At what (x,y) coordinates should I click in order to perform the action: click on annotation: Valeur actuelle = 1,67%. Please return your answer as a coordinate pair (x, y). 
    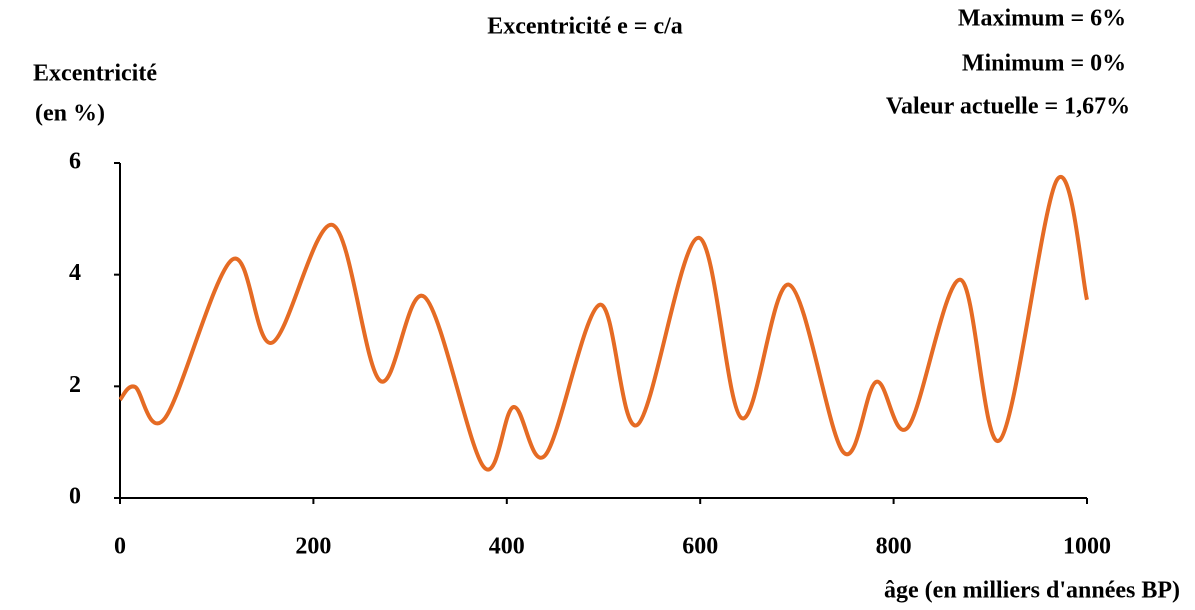
    Looking at the image, I should click on (1008, 107).